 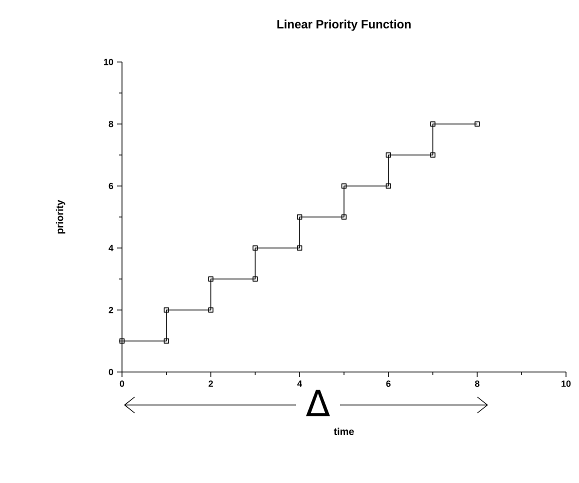 What do you see at coordinates (111, 124) in the screenshot?
I see `y-tick-label: 8` at bounding box center [111, 124].